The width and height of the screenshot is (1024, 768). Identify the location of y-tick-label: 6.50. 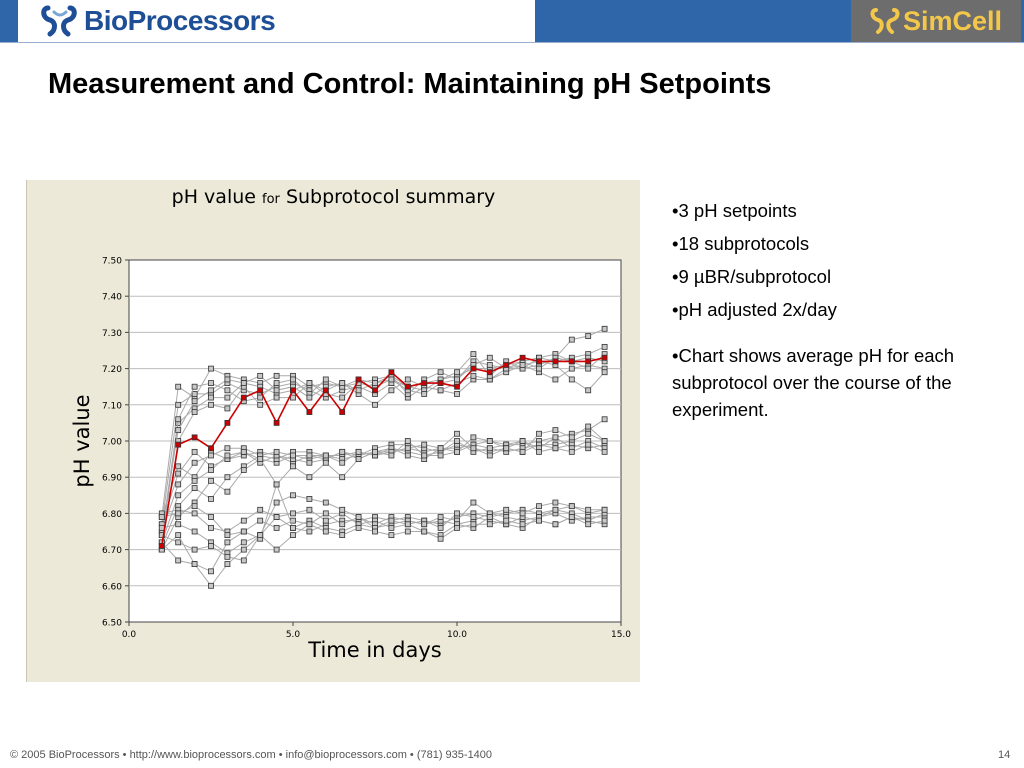
(112, 624).